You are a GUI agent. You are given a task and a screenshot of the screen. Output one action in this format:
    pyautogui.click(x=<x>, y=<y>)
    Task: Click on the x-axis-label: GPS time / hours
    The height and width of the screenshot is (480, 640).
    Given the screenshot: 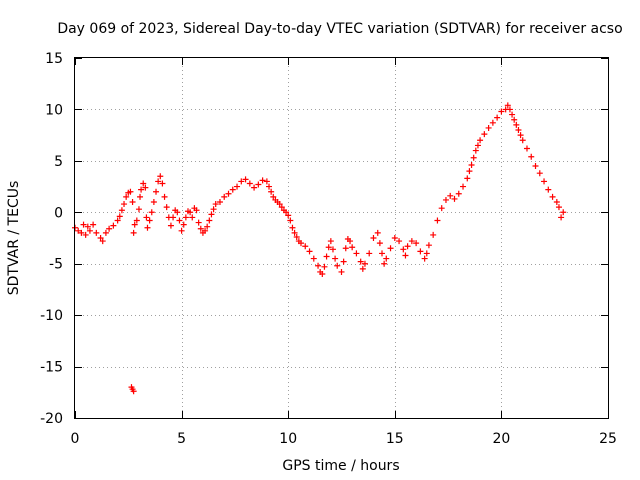 What is the action you would take?
    pyautogui.click(x=340, y=466)
    